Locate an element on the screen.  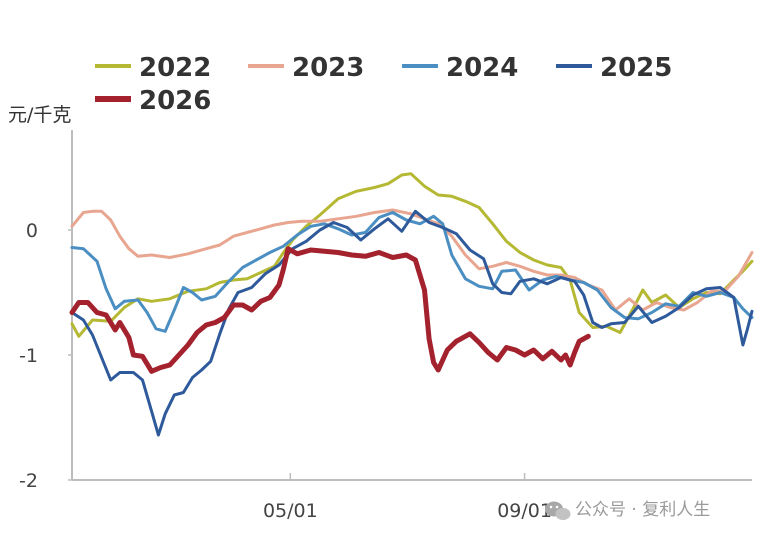
legend-label-2024: 2024 is located at coordinates (482, 68).